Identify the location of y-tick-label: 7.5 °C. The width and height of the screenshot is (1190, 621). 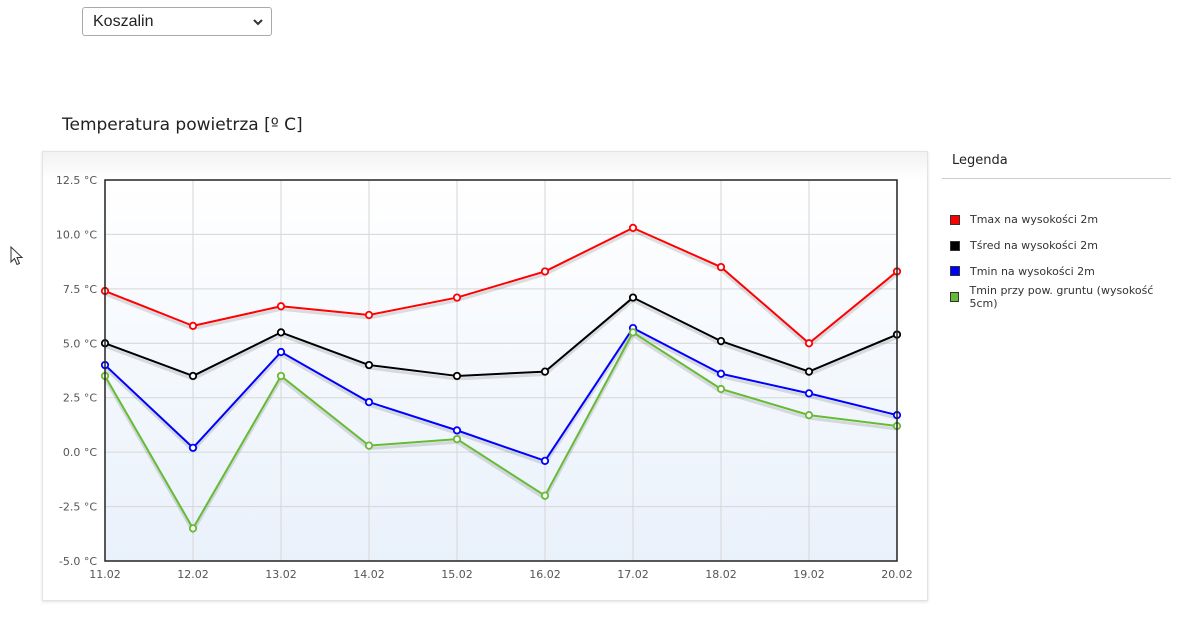
(80, 289).